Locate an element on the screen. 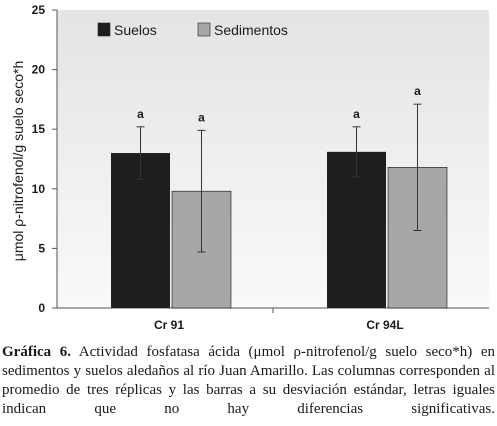 The height and width of the screenshot is (426, 497). bar-suelos-cr-94l is located at coordinates (356, 229).